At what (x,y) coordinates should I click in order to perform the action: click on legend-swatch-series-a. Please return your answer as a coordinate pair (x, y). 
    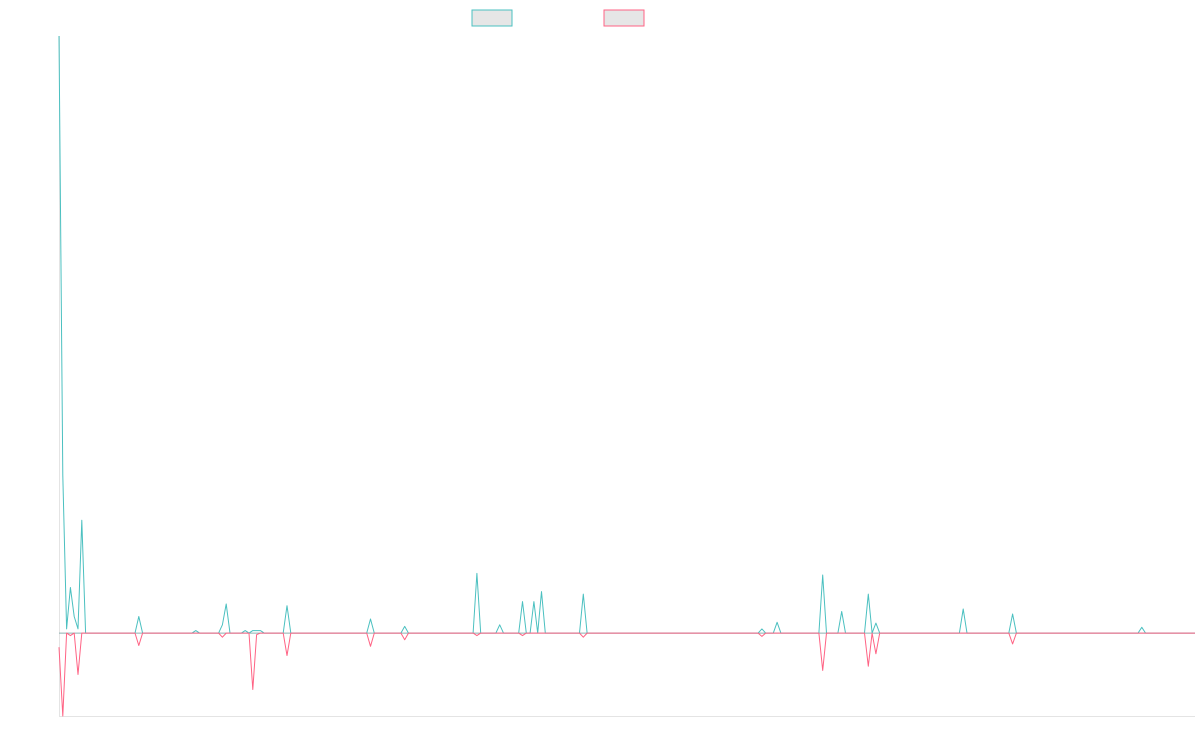
    Looking at the image, I should click on (492, 18).